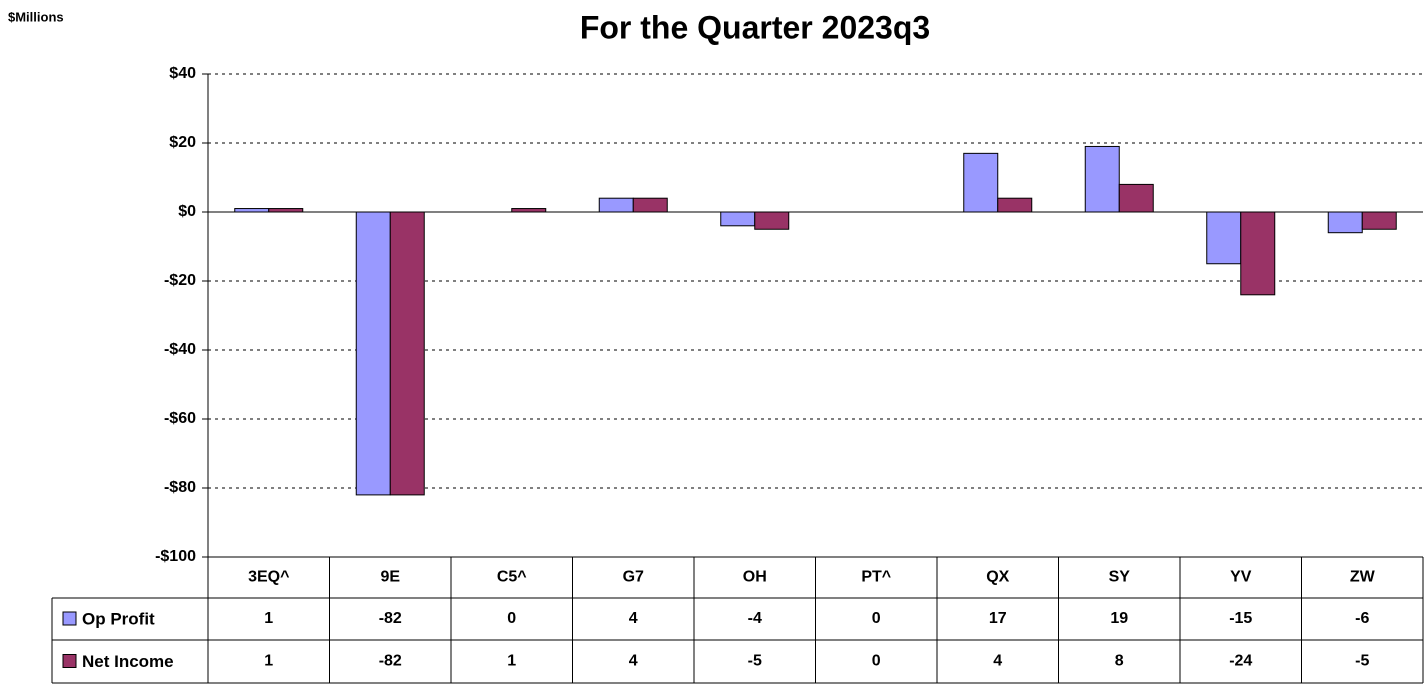  I want to click on table-value: -6, so click(1362, 618).